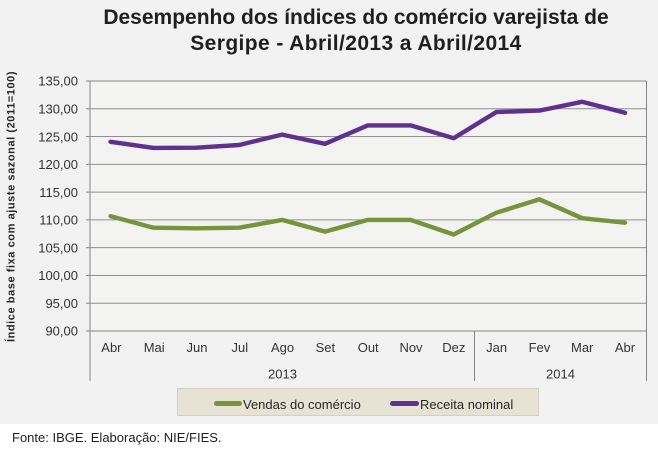 The height and width of the screenshot is (457, 658). I want to click on svg-text: 135,00, so click(58, 81).